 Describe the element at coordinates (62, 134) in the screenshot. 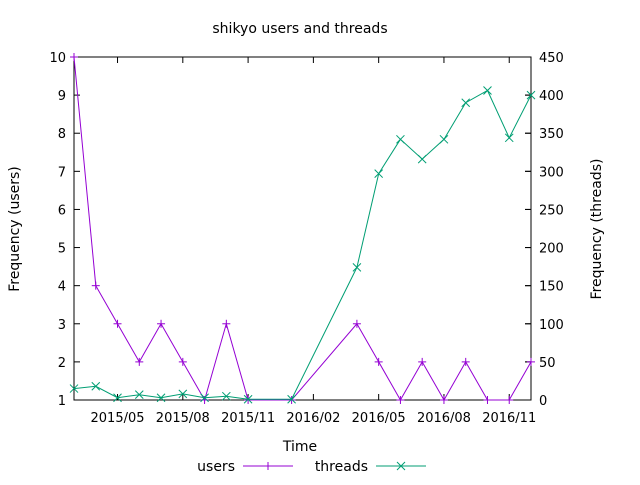

I see `y-tick-label: 8` at that location.